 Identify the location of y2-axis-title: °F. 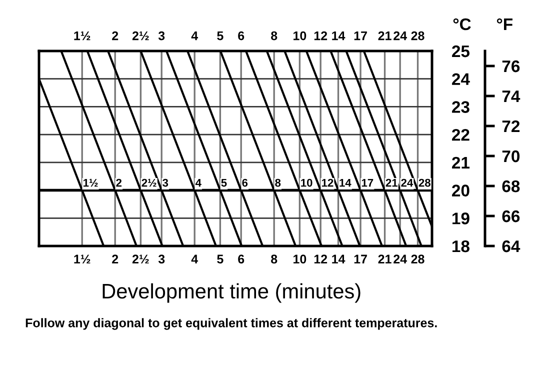
(504, 24).